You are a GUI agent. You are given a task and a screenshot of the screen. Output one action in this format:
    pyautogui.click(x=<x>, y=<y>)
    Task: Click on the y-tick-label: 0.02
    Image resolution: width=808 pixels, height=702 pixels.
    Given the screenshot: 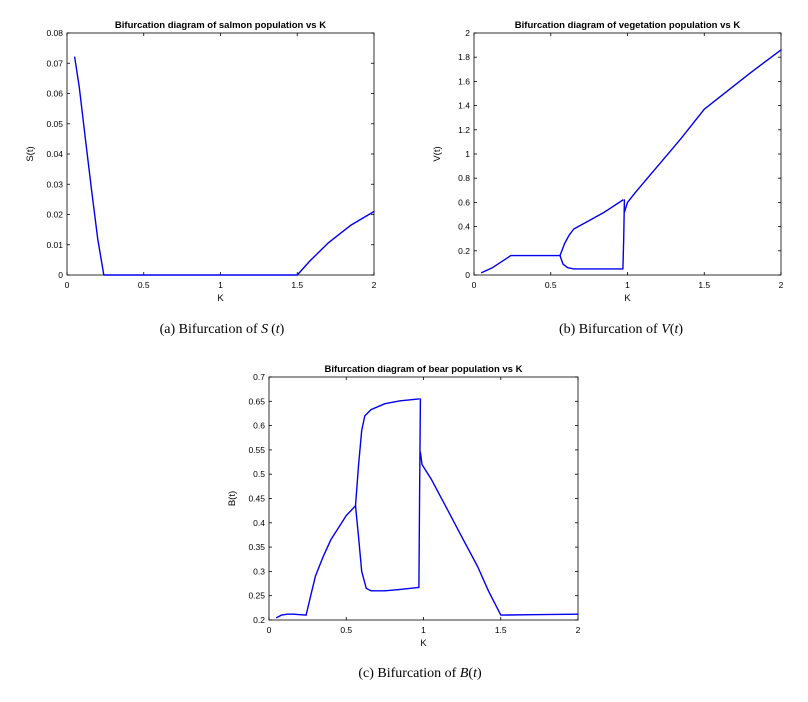 What is the action you would take?
    pyautogui.click(x=54, y=215)
    